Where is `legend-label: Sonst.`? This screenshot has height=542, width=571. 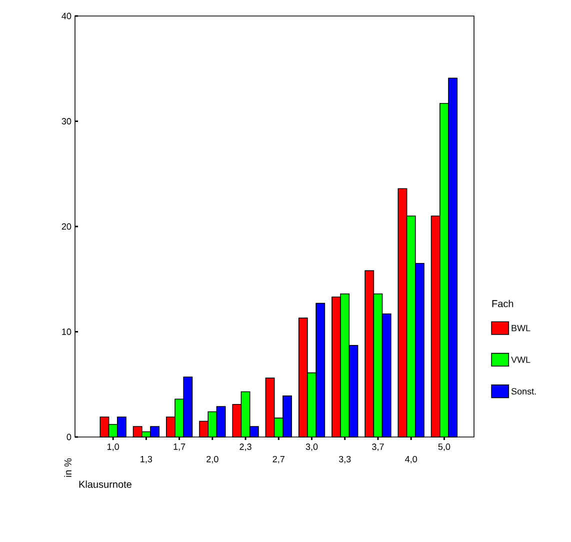
legend-label: Sonst. is located at coordinates (523, 391).